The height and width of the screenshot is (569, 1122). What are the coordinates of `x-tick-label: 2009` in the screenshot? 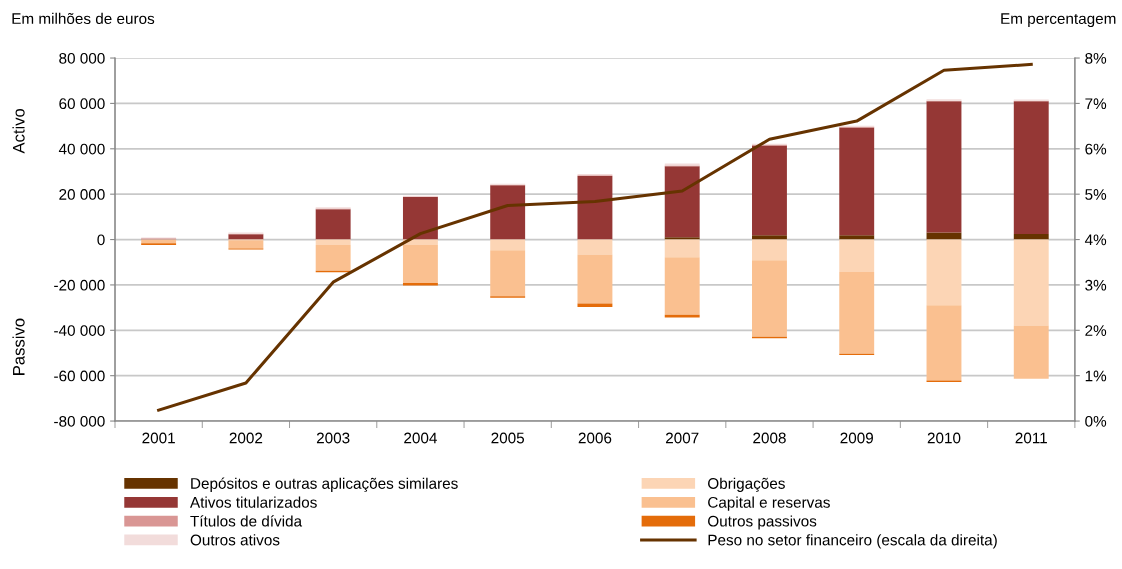 It's located at (856, 438).